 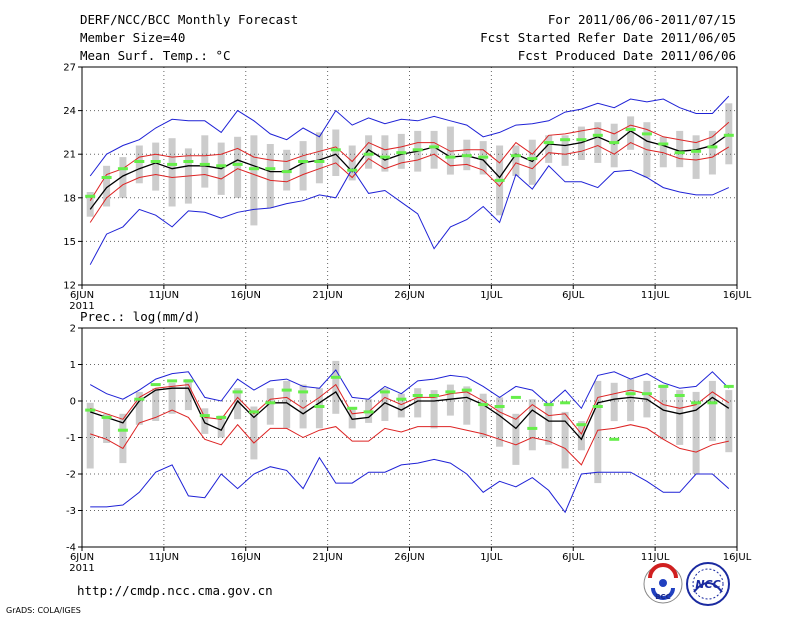 I want to click on prec-x-tick-label: 11JUN, so click(x=164, y=557).